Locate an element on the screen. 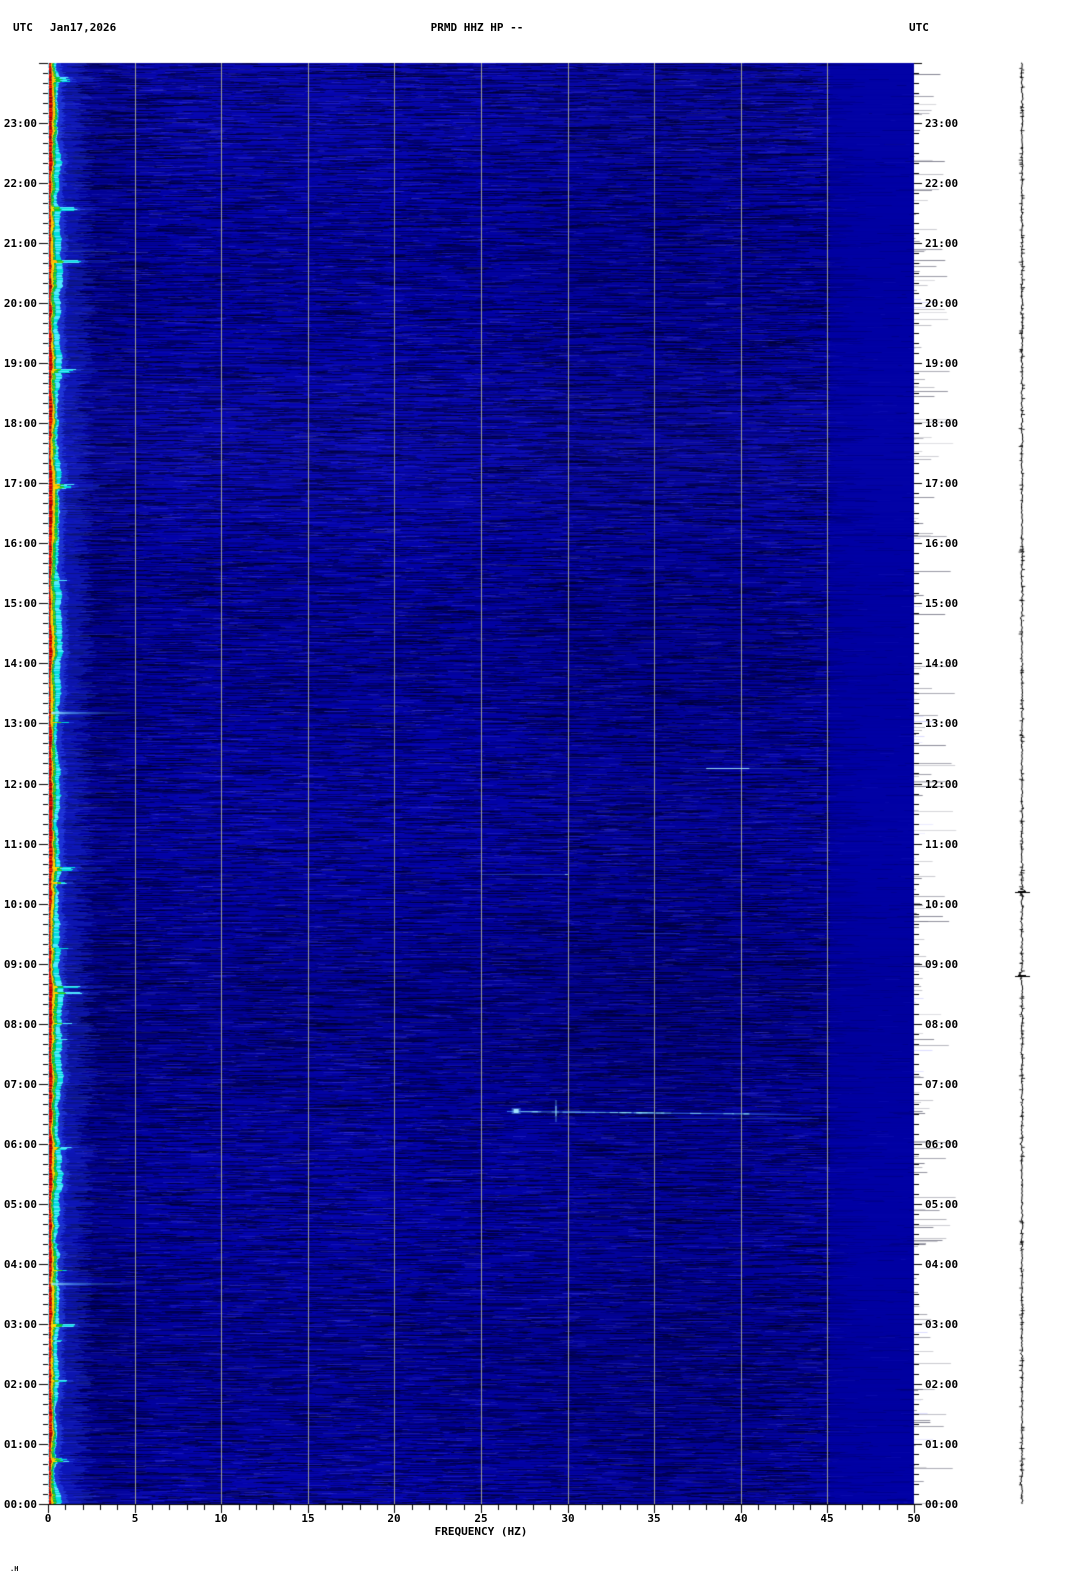  time-label-right: 15:00 is located at coordinates (942, 603).